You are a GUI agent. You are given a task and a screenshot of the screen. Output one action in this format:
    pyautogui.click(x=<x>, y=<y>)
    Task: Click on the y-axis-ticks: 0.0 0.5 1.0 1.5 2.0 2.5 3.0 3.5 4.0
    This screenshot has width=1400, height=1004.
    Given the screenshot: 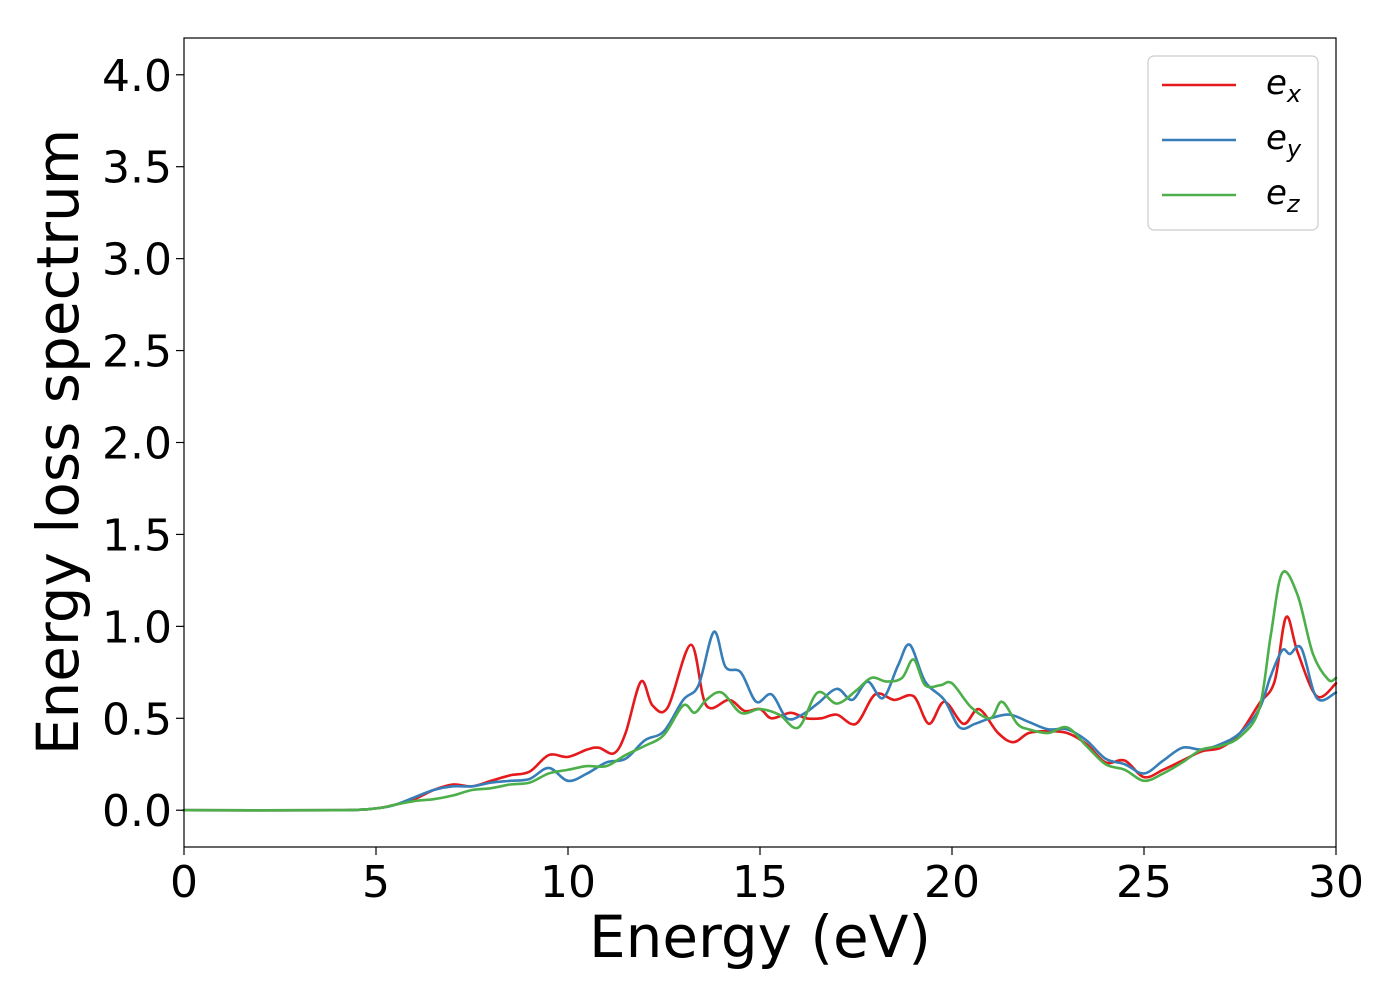 What is the action you would take?
    pyautogui.click(x=143, y=444)
    